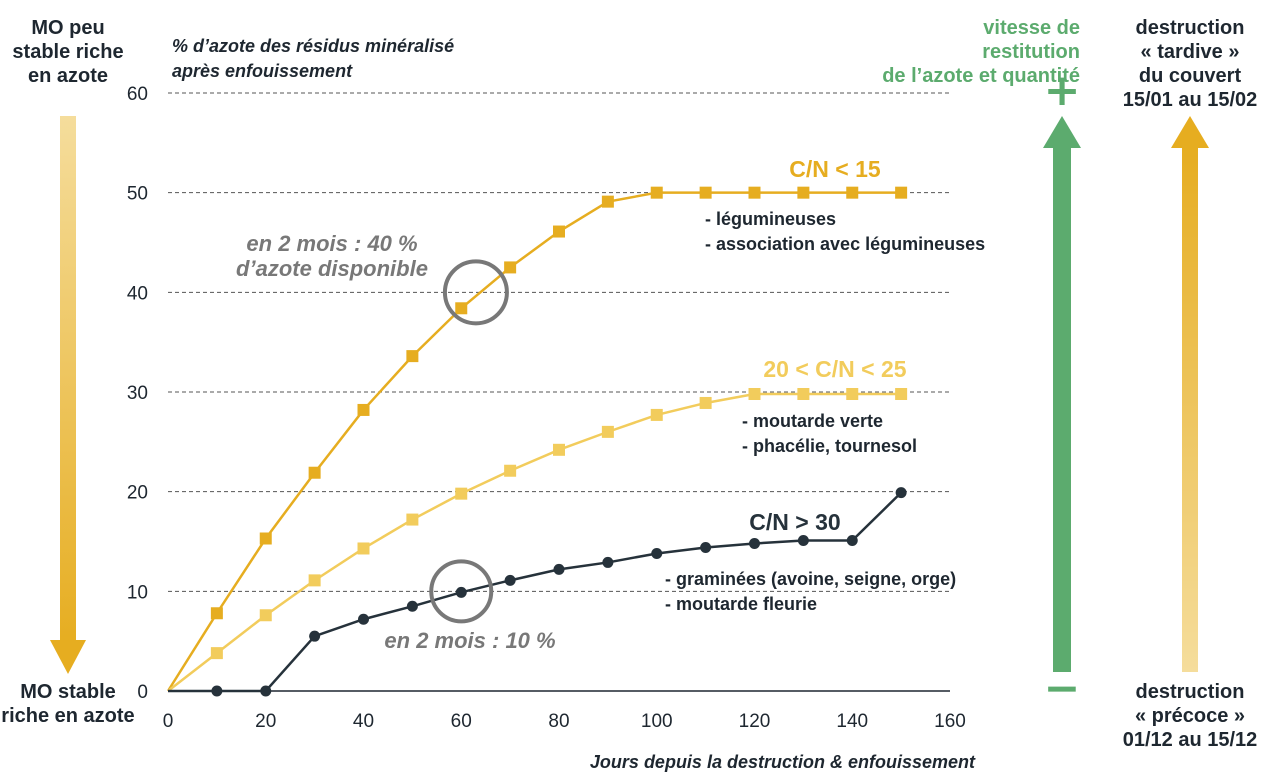 The image size is (1278, 779). I want to click on series-item: - légumineuses, so click(770, 219).